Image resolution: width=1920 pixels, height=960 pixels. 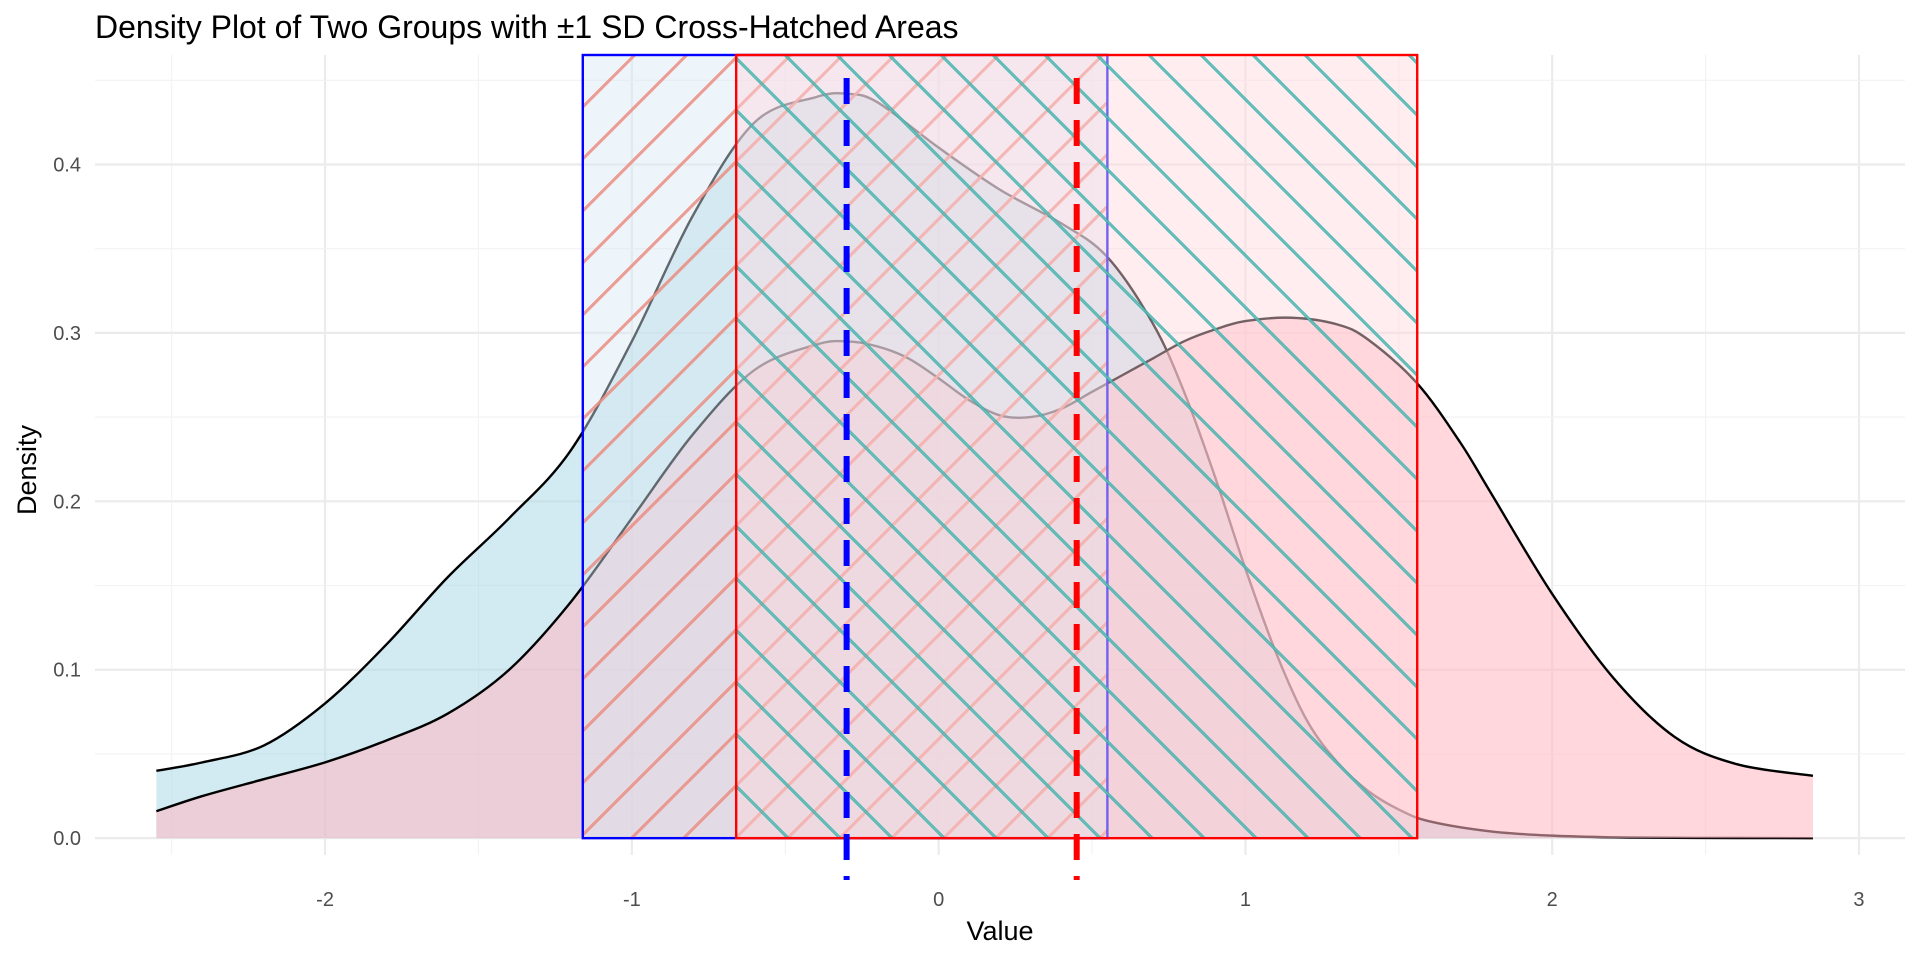 I want to click on y-tick-label: 0.3, so click(x=67, y=334).